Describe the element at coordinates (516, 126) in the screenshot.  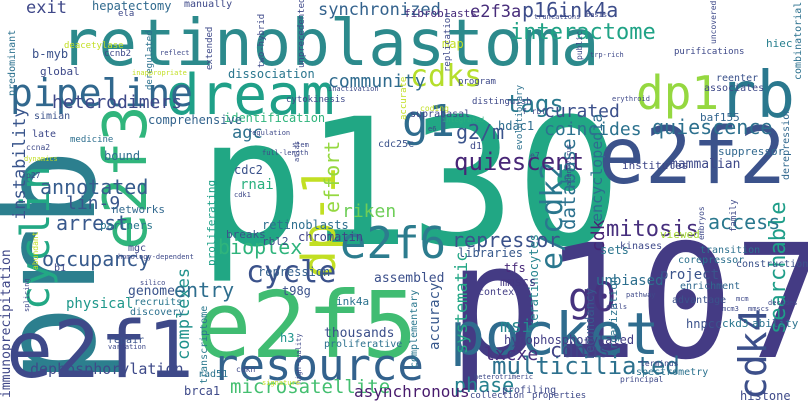
I see `word-hdac1: hdac1` at that location.